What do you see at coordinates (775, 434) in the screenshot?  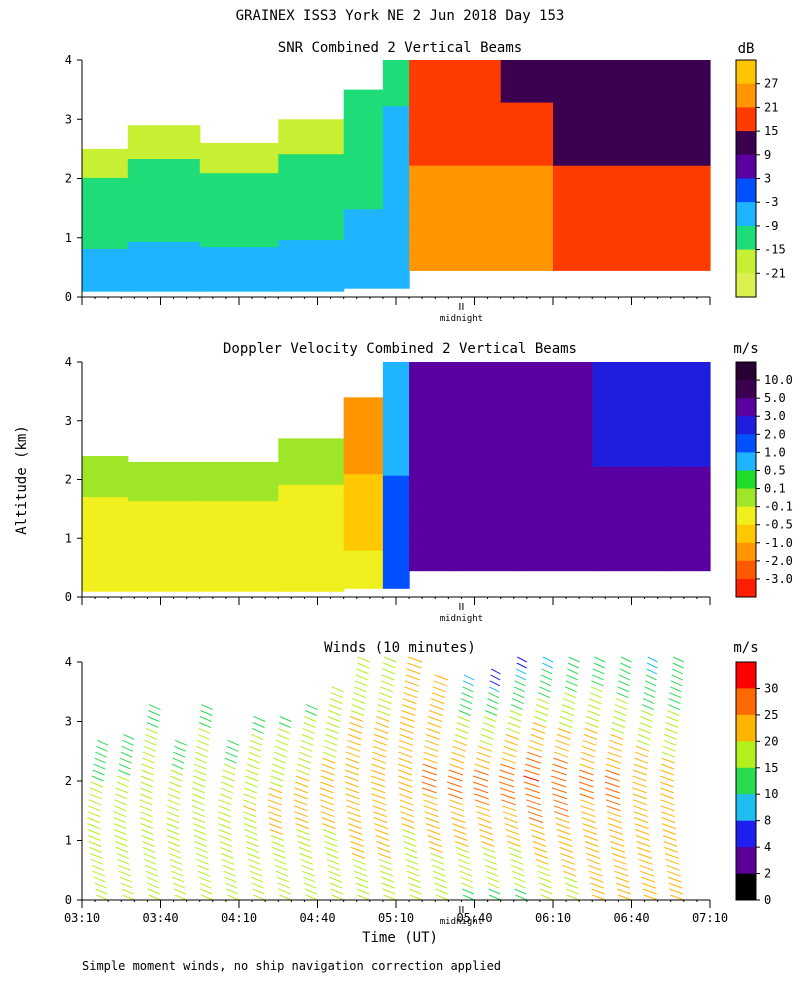 I see `colorbar-label: 2.0` at bounding box center [775, 434].